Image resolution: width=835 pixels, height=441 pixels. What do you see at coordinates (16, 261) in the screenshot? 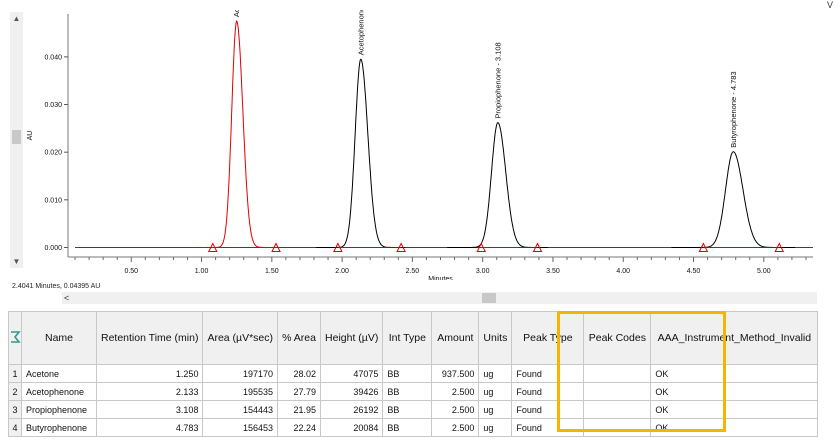
I see `scroll-down-icon: ▼` at bounding box center [16, 261].